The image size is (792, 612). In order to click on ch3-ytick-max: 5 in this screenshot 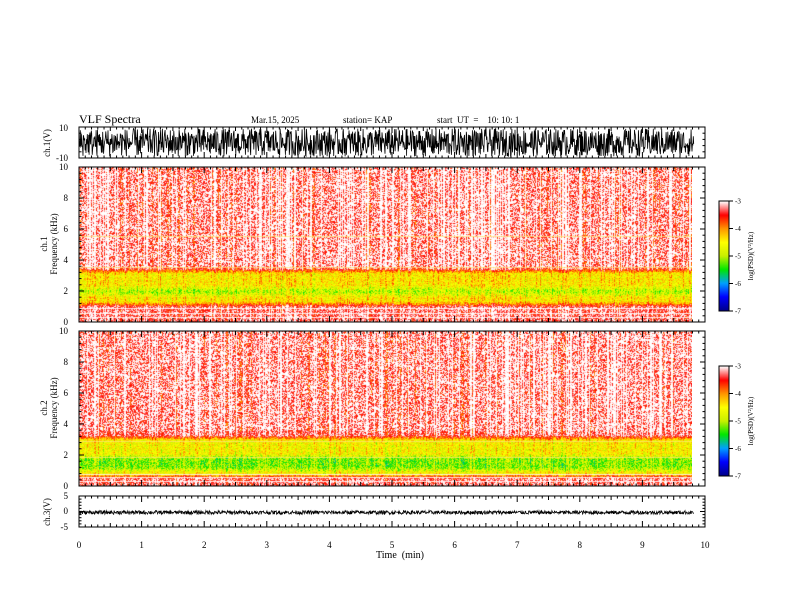, I will do `click(66, 496)`.